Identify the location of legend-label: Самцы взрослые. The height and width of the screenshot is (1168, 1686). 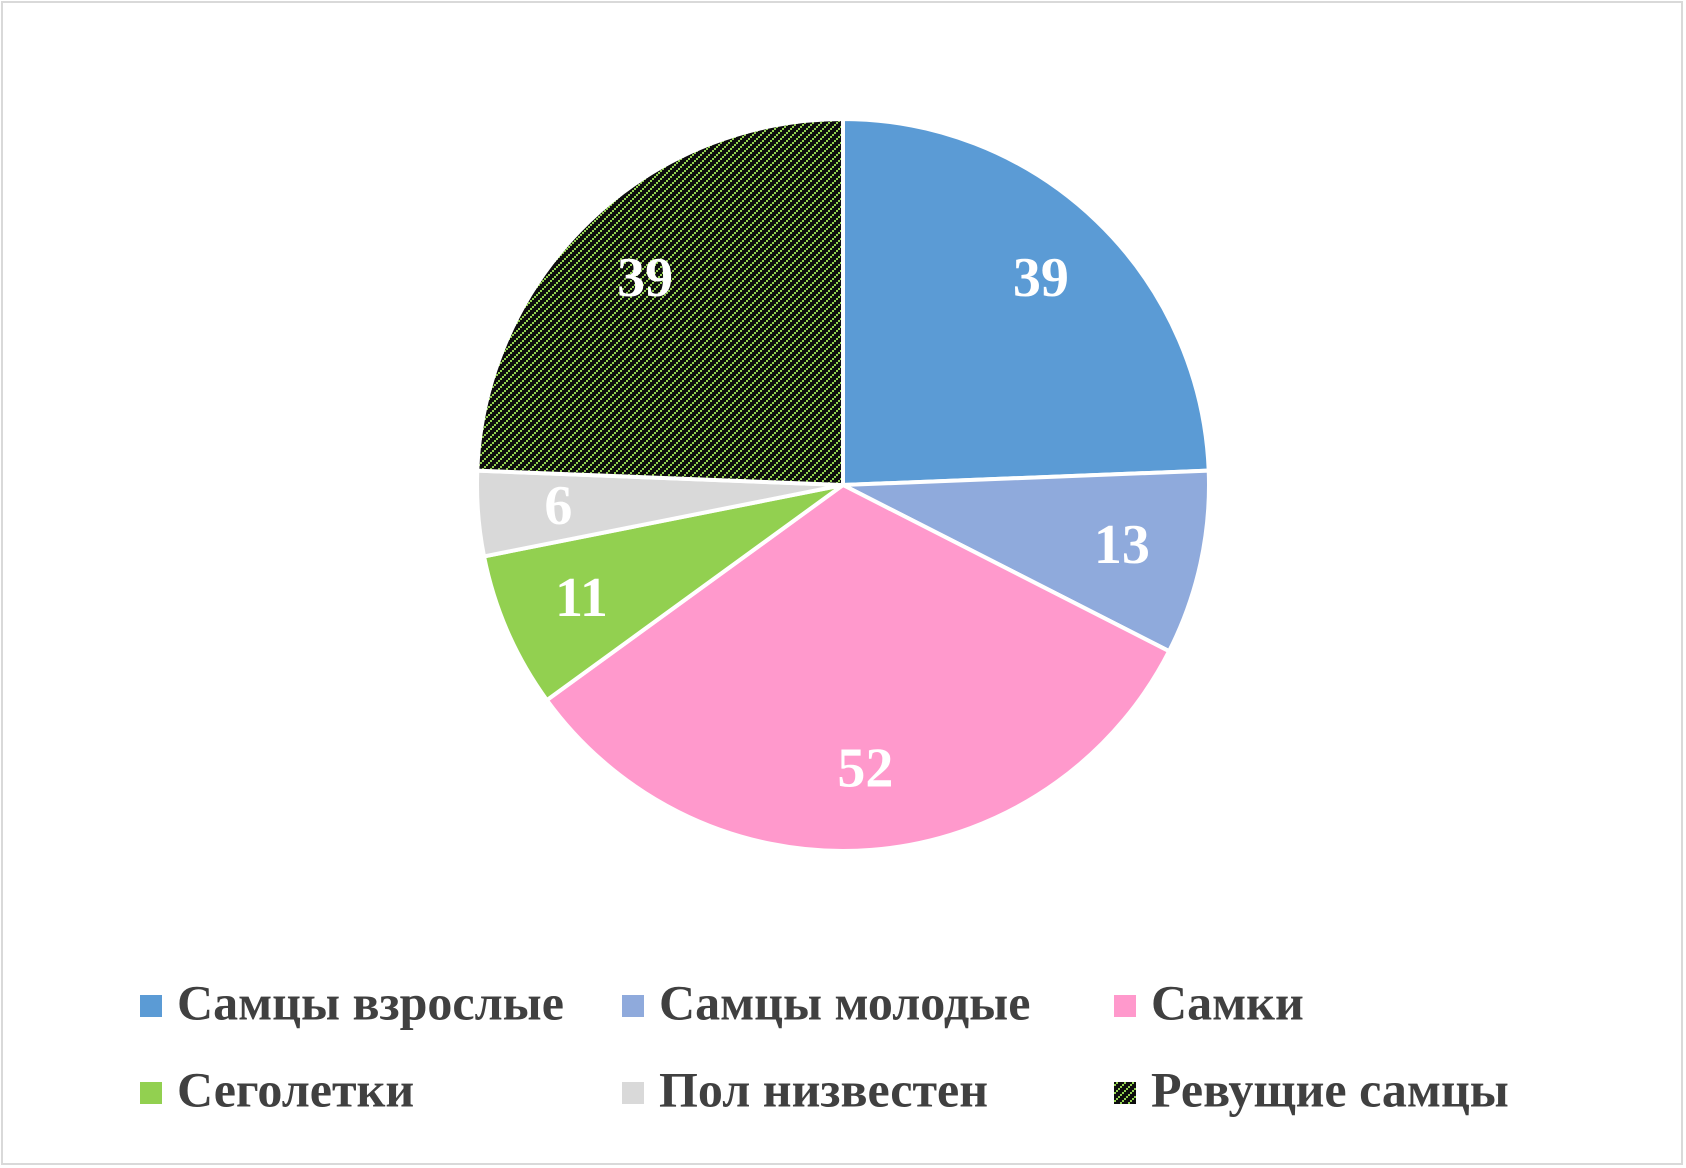
(370, 1002).